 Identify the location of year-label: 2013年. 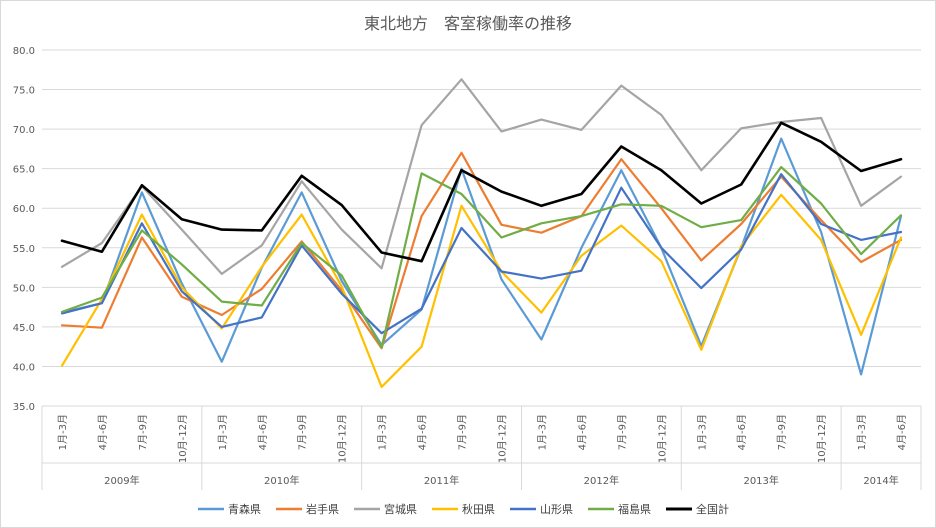
(760, 480).